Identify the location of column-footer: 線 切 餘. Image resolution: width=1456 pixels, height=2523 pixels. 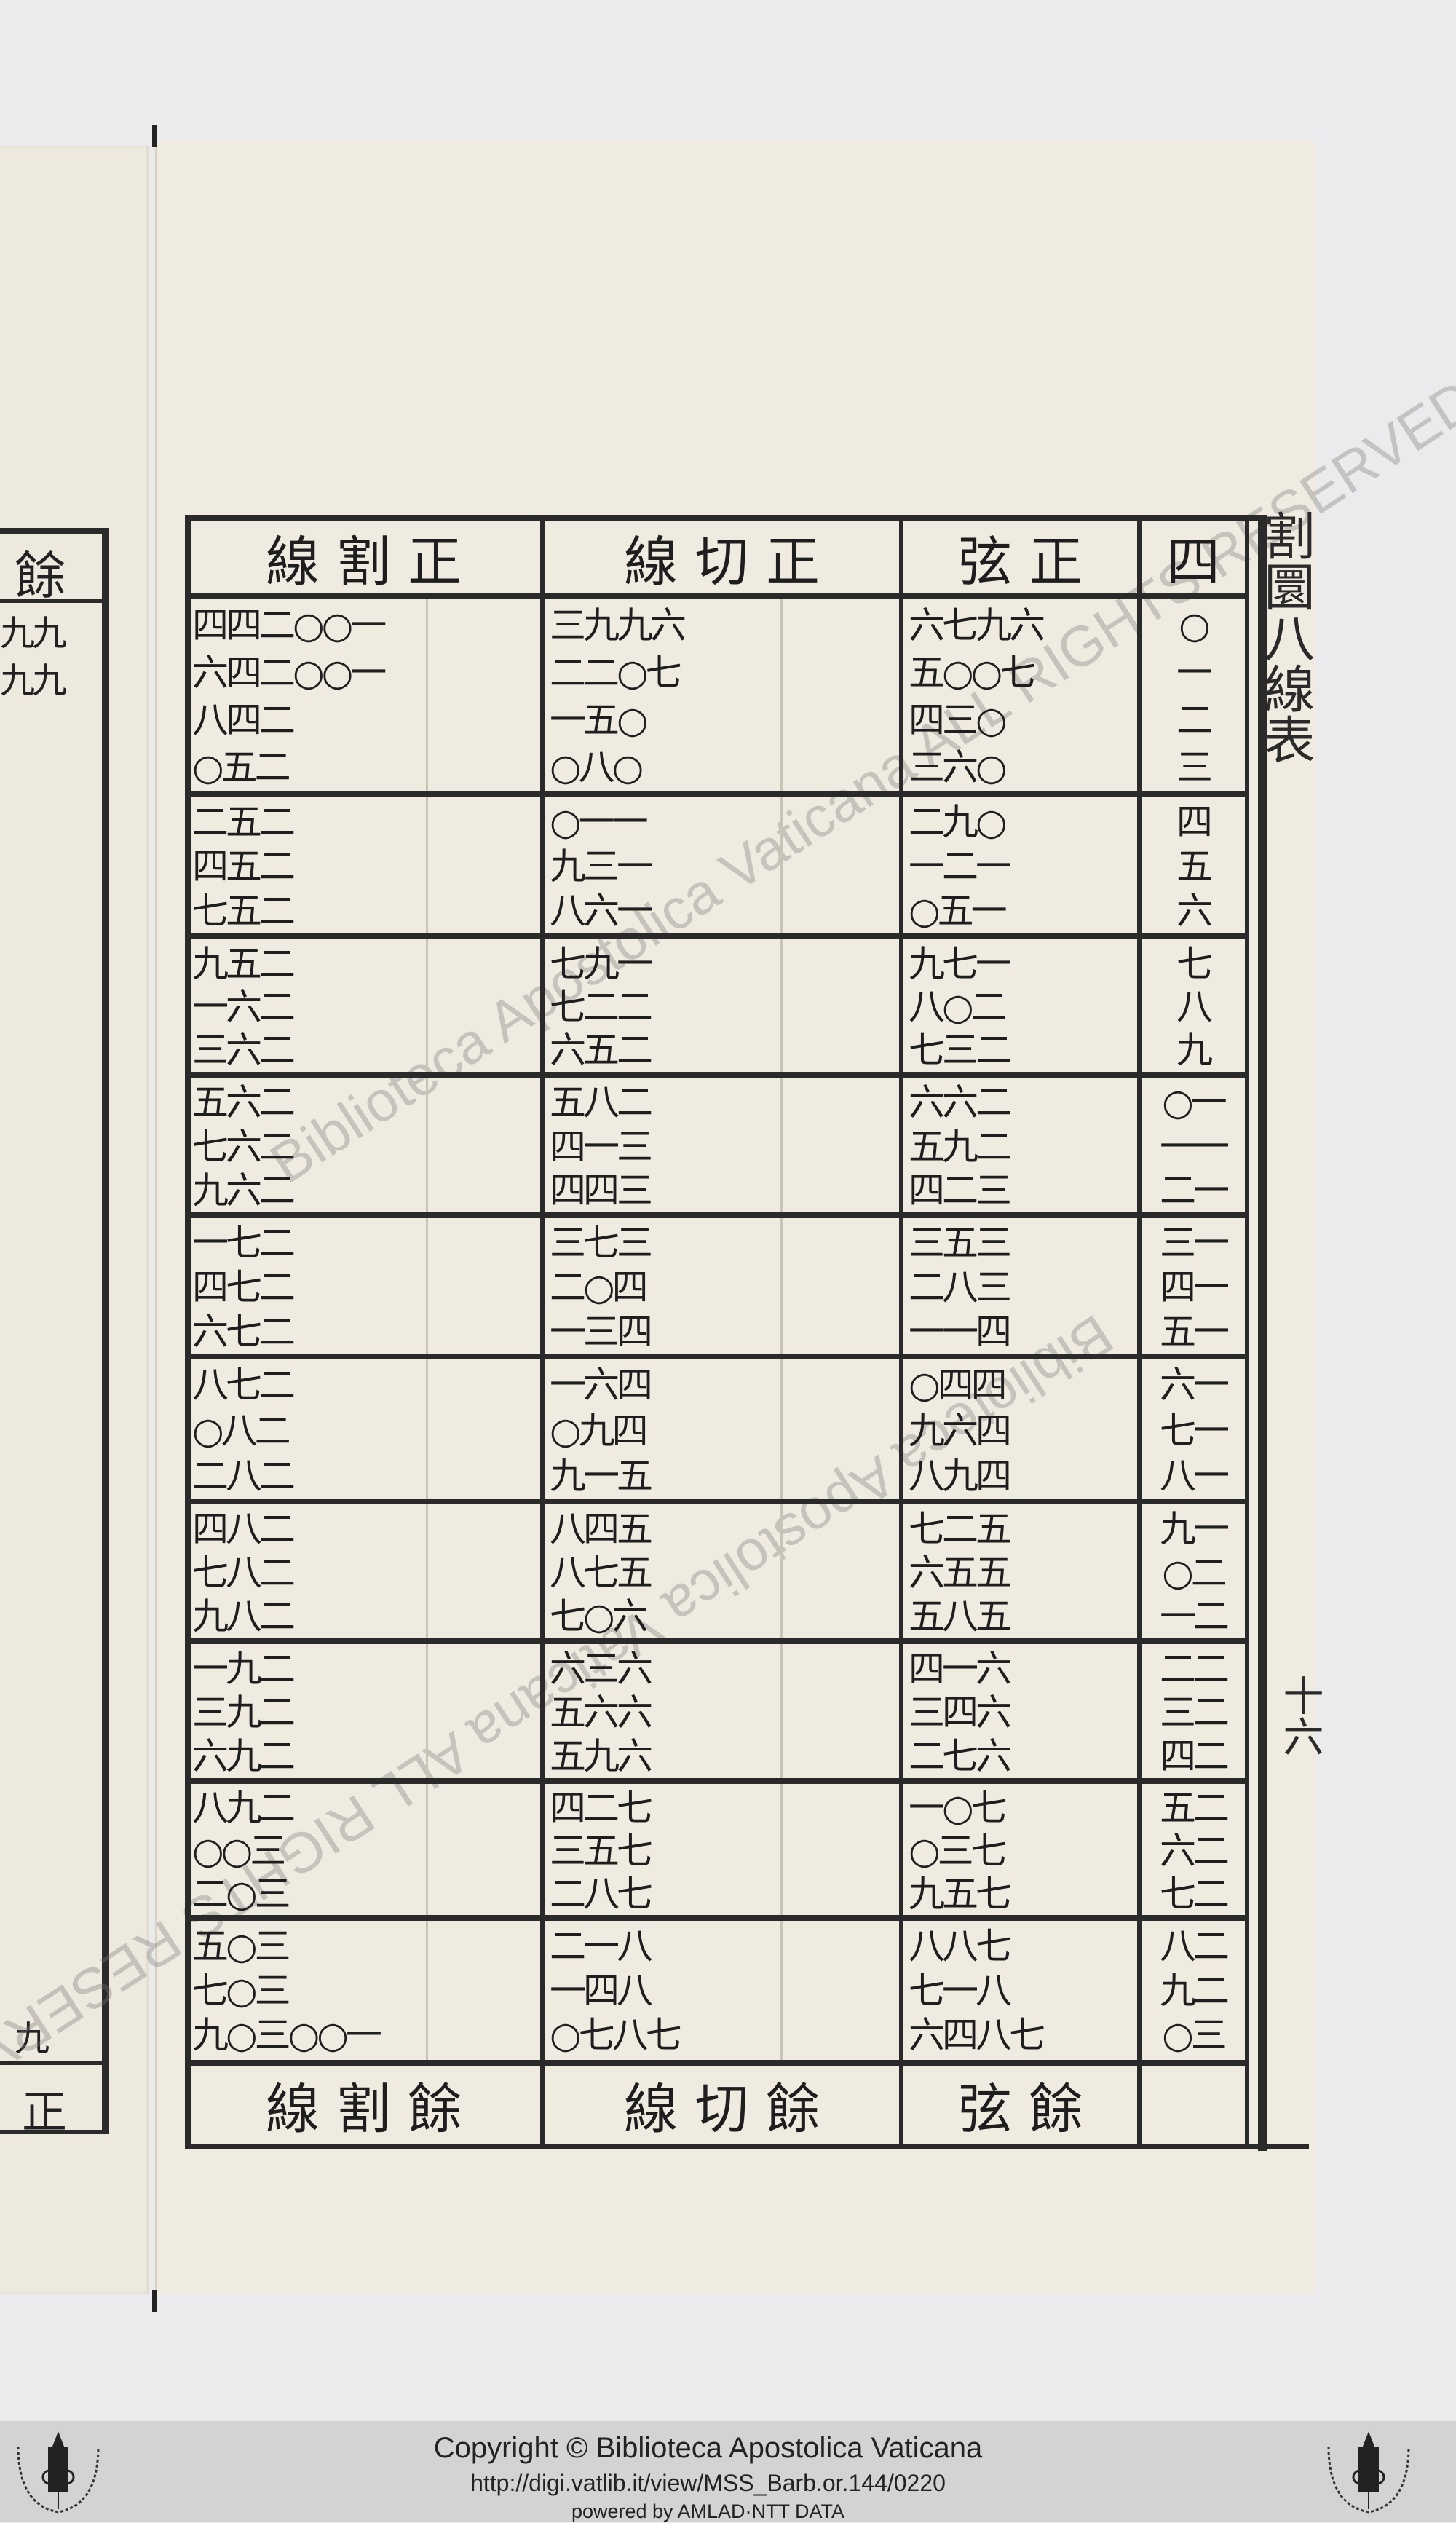
(721, 2109).